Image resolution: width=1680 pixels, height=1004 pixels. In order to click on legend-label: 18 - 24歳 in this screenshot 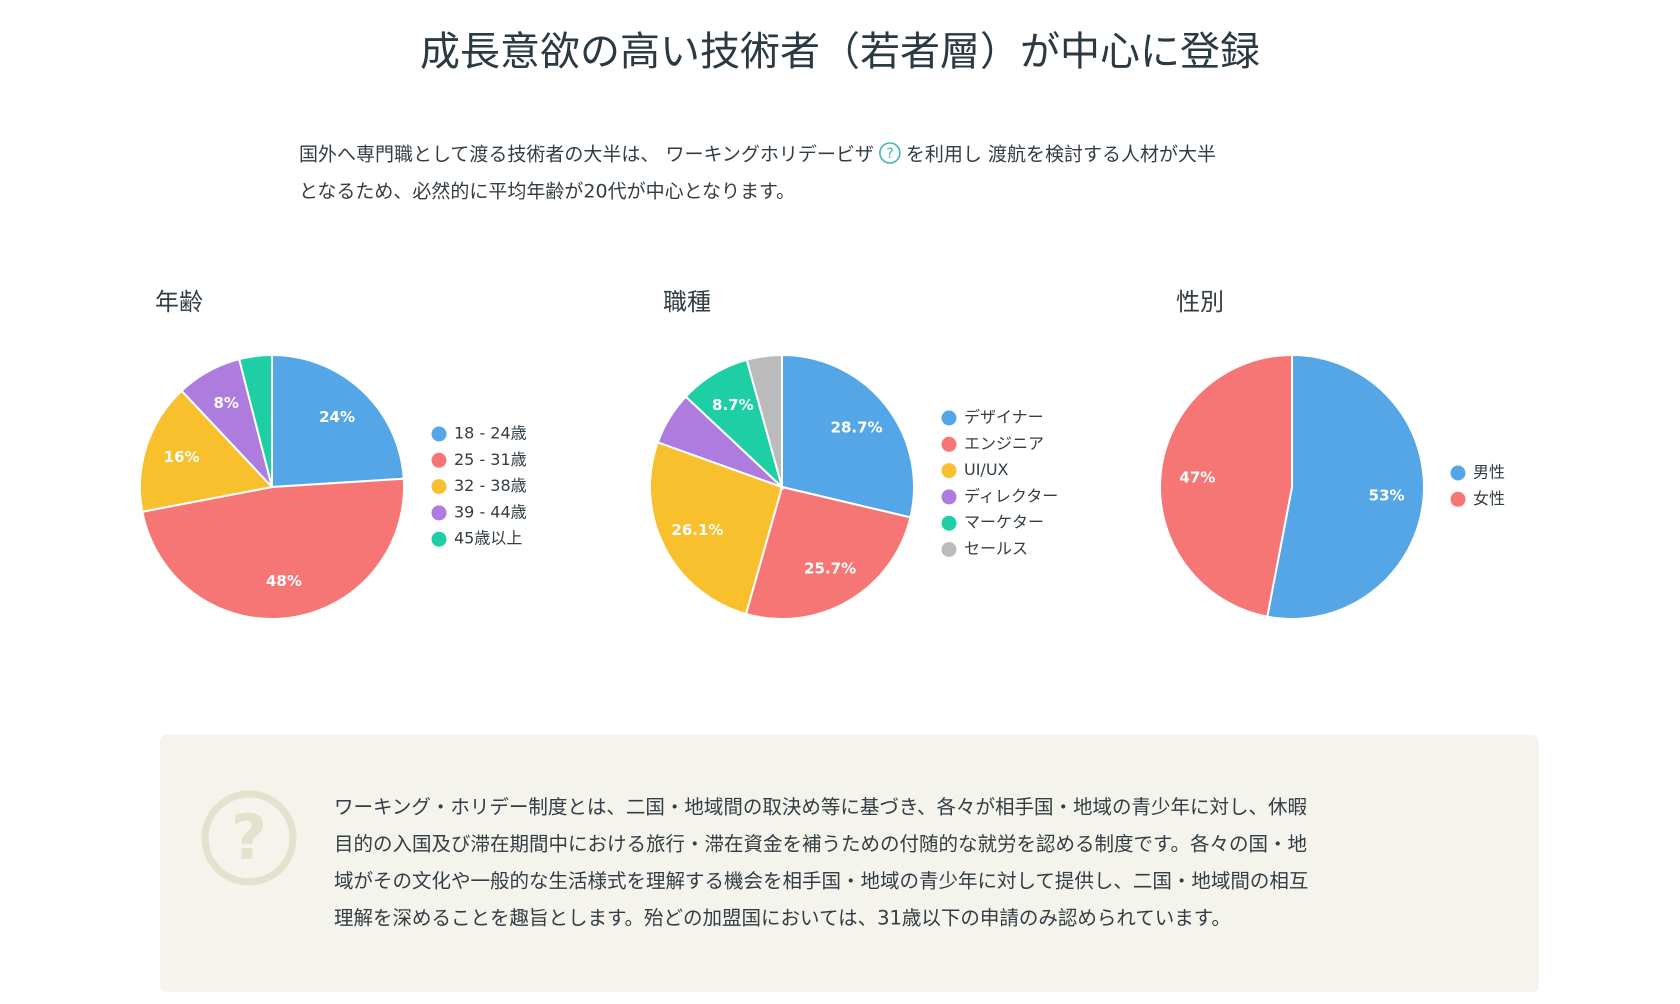, I will do `click(490, 433)`.